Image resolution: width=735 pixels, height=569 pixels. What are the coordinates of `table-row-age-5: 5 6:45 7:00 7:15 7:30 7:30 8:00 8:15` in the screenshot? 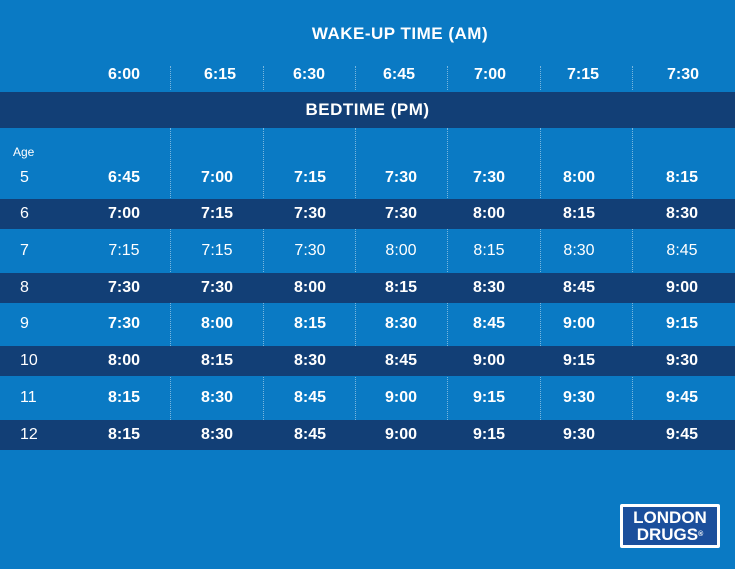 It's located at (367, 178).